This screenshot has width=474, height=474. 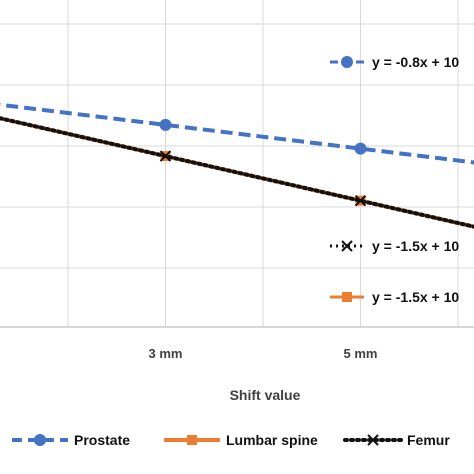 I want to click on series-line-prostate, so click(x=237, y=133).